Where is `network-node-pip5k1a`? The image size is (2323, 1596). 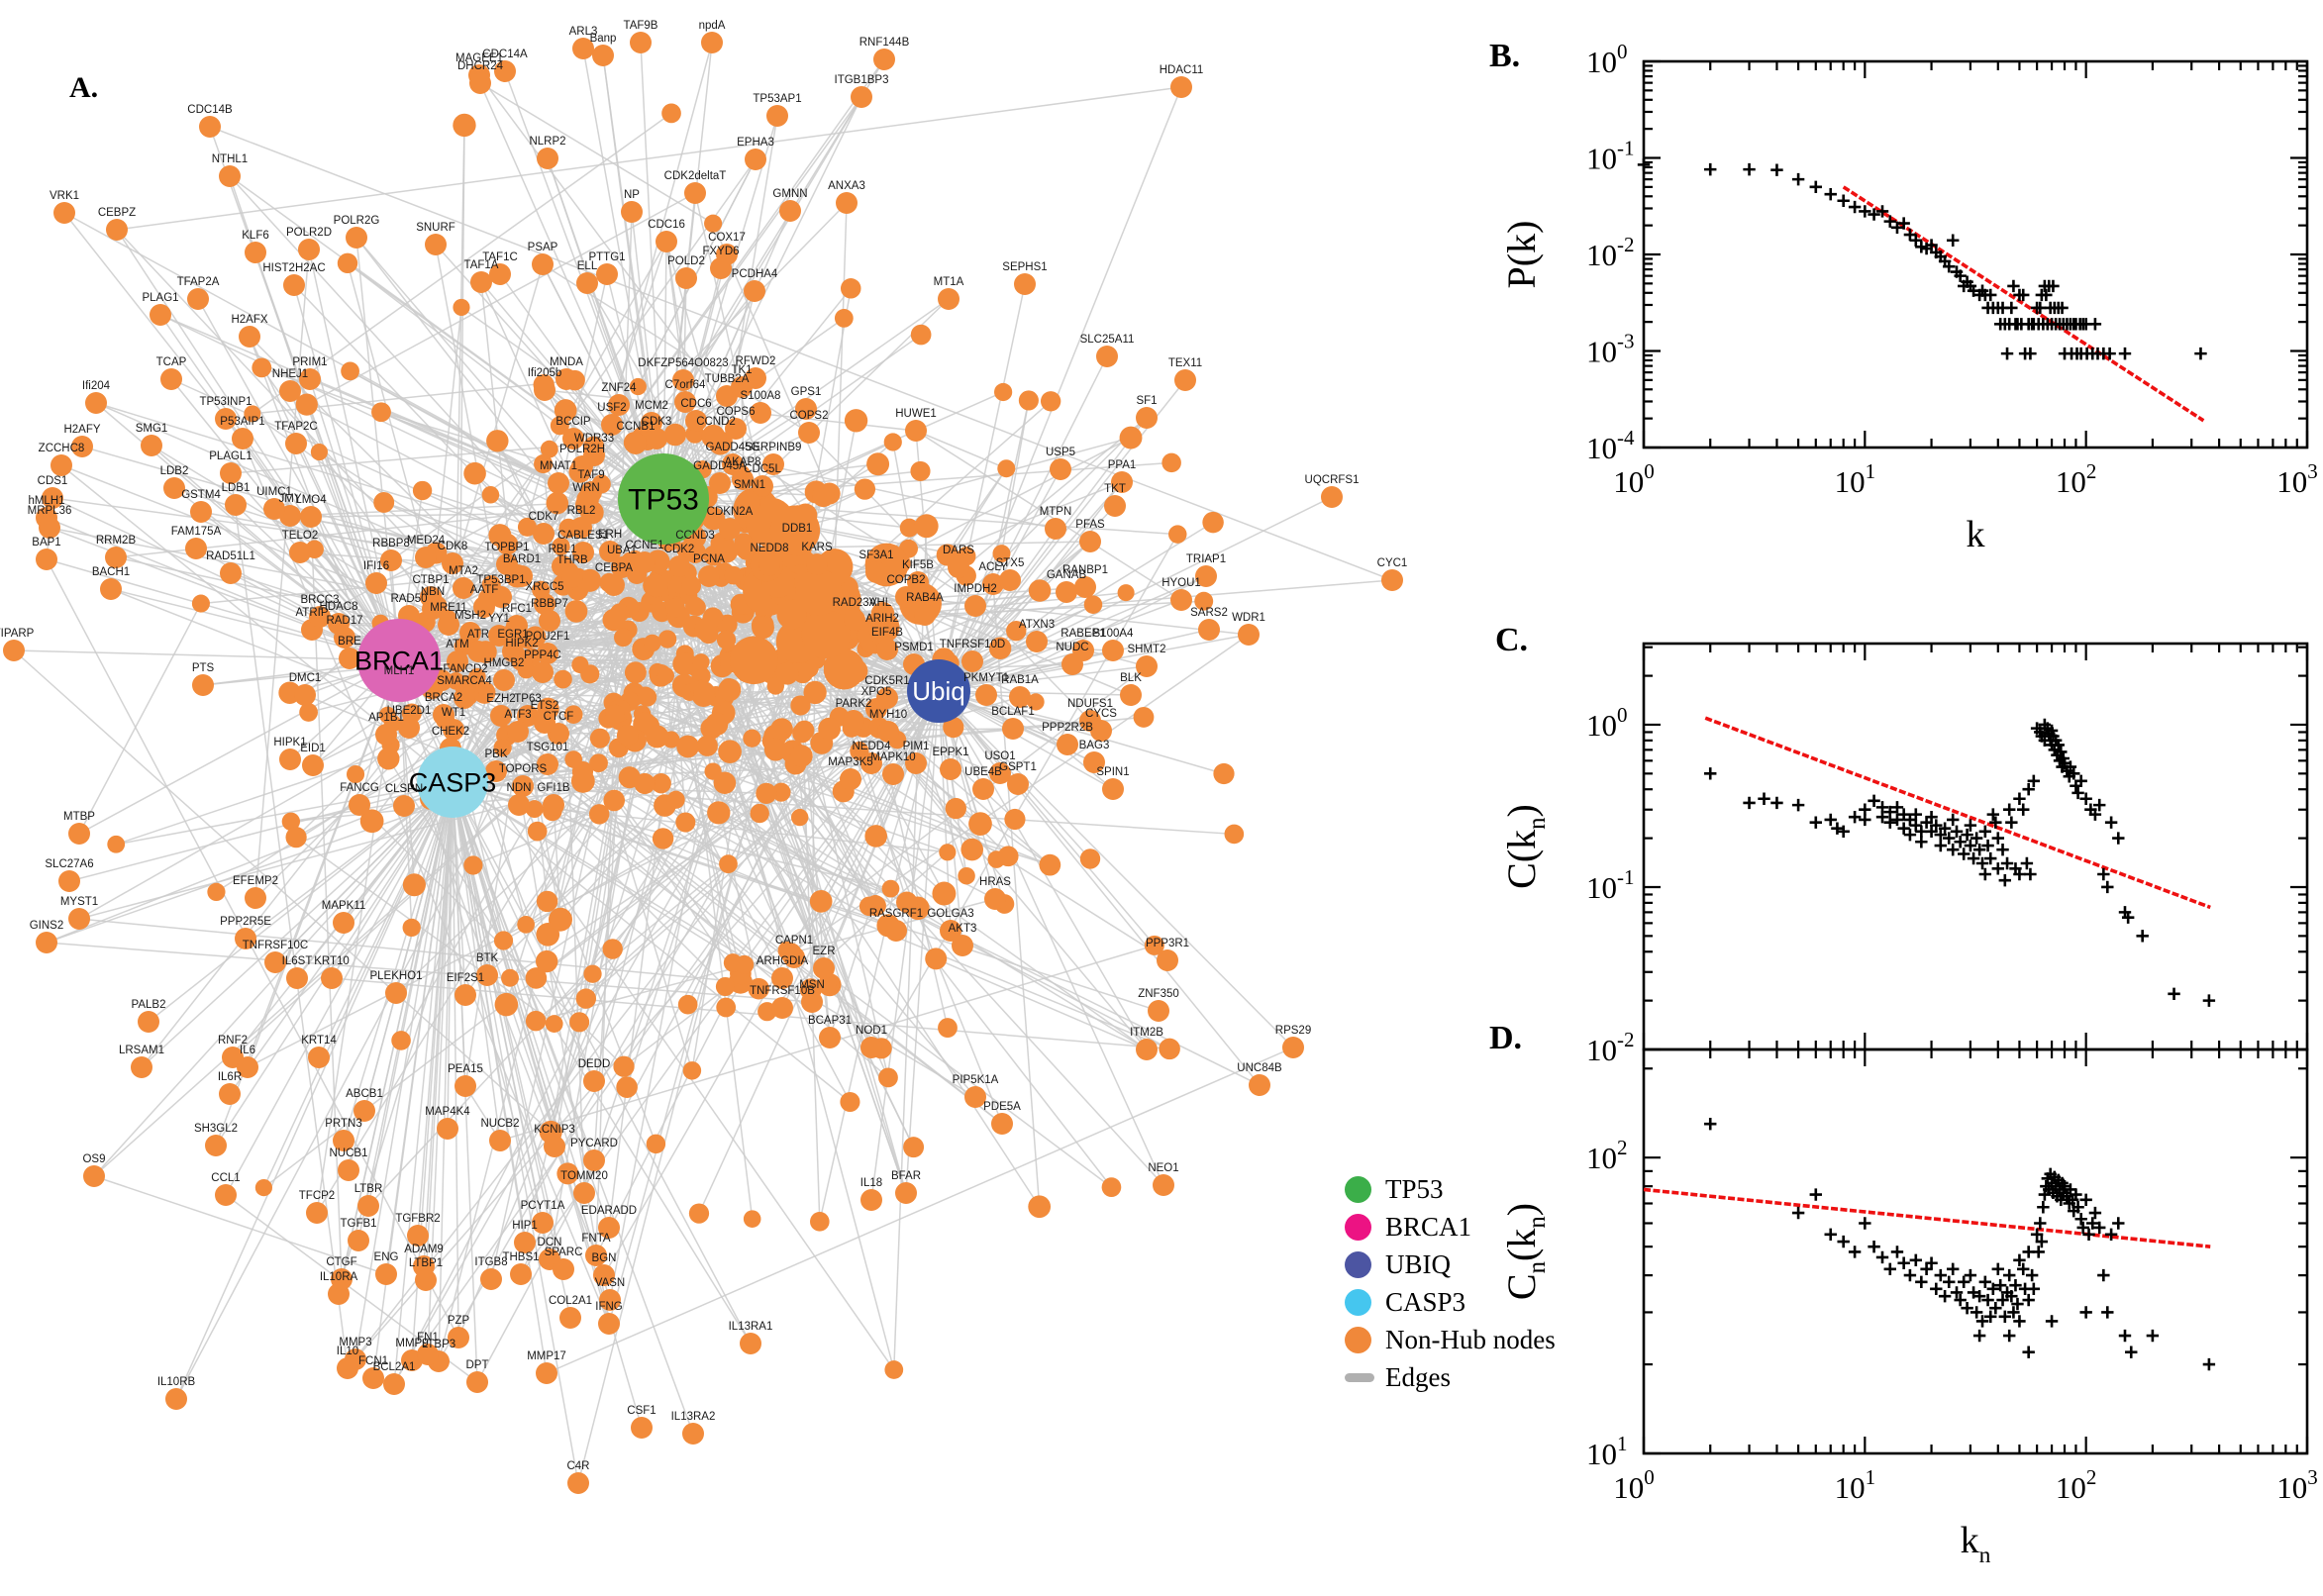
network-node-pip5k1a is located at coordinates (975, 1097).